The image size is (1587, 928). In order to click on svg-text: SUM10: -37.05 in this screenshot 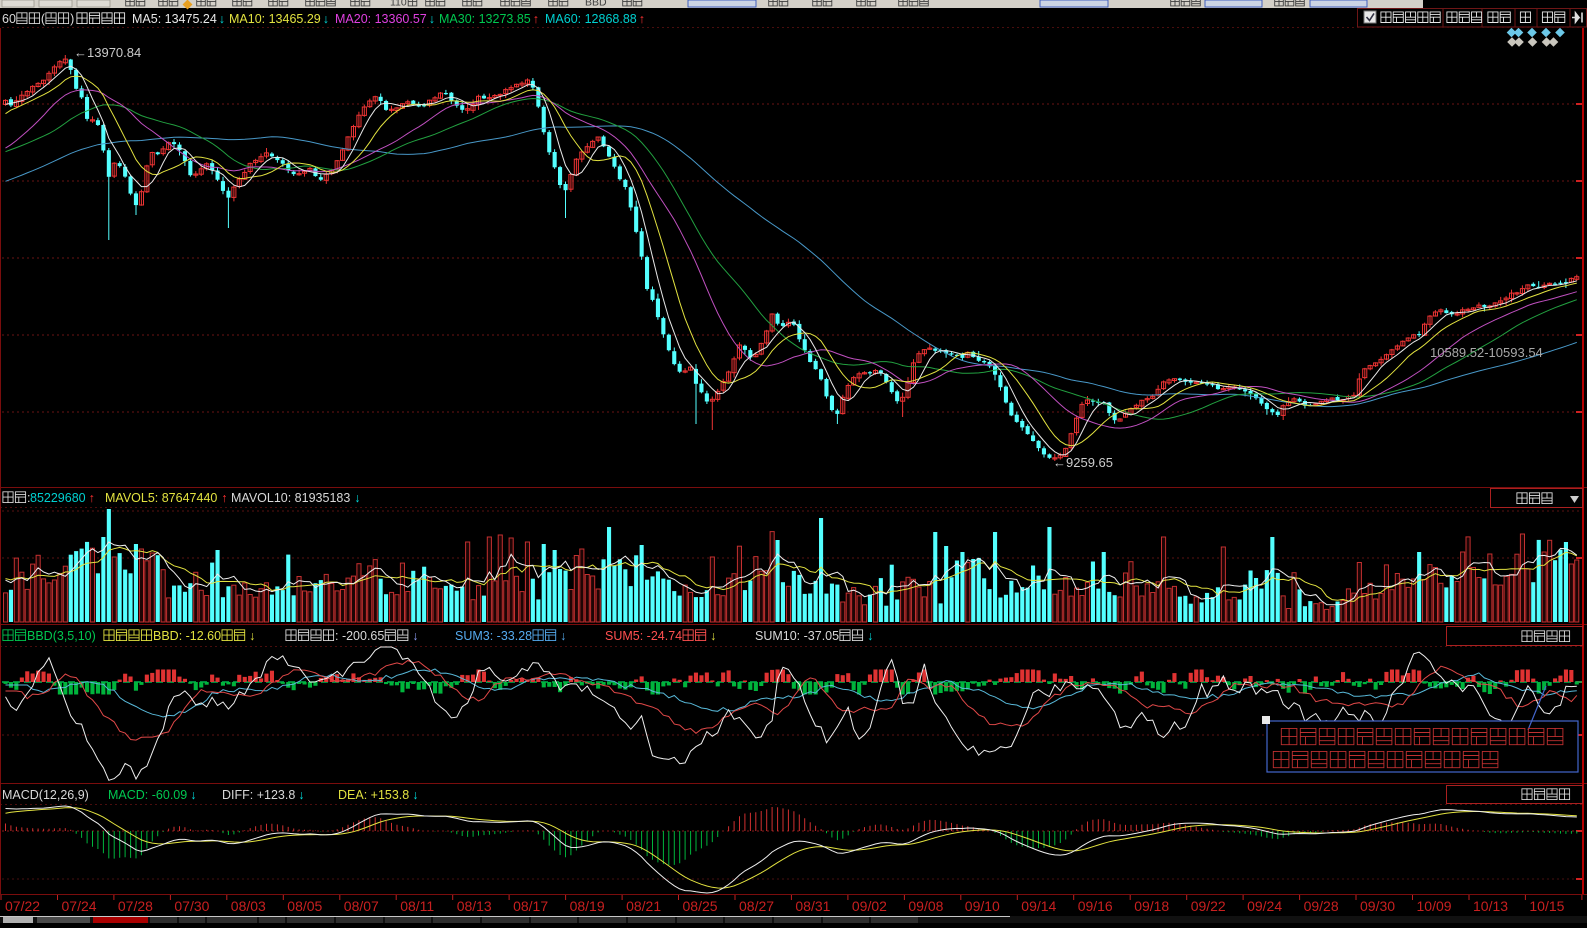, I will do `click(797, 636)`.